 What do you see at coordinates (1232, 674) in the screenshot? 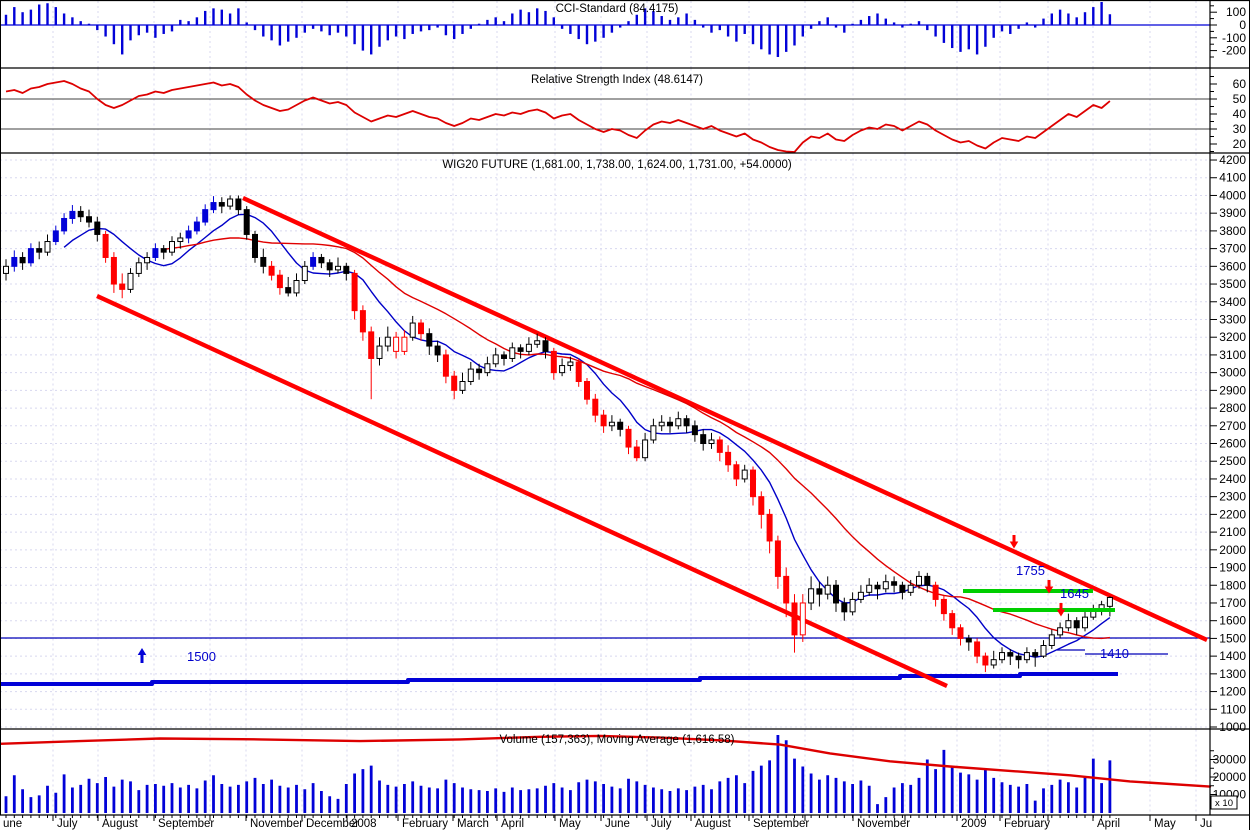
I see `axis-label: 1300` at bounding box center [1232, 674].